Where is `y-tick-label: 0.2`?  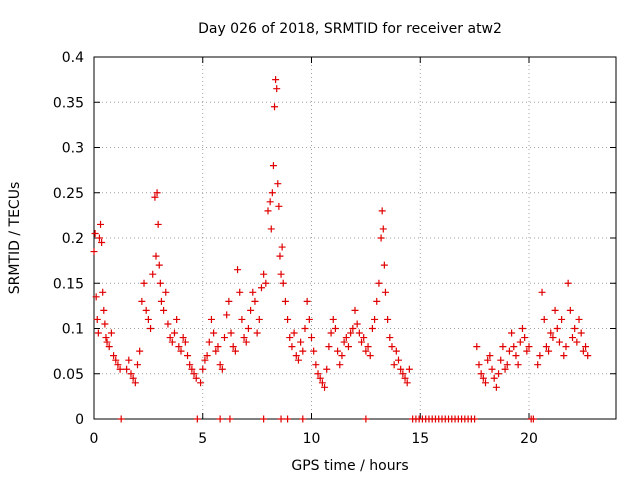 y-tick-label: 0.2 is located at coordinates (73, 239).